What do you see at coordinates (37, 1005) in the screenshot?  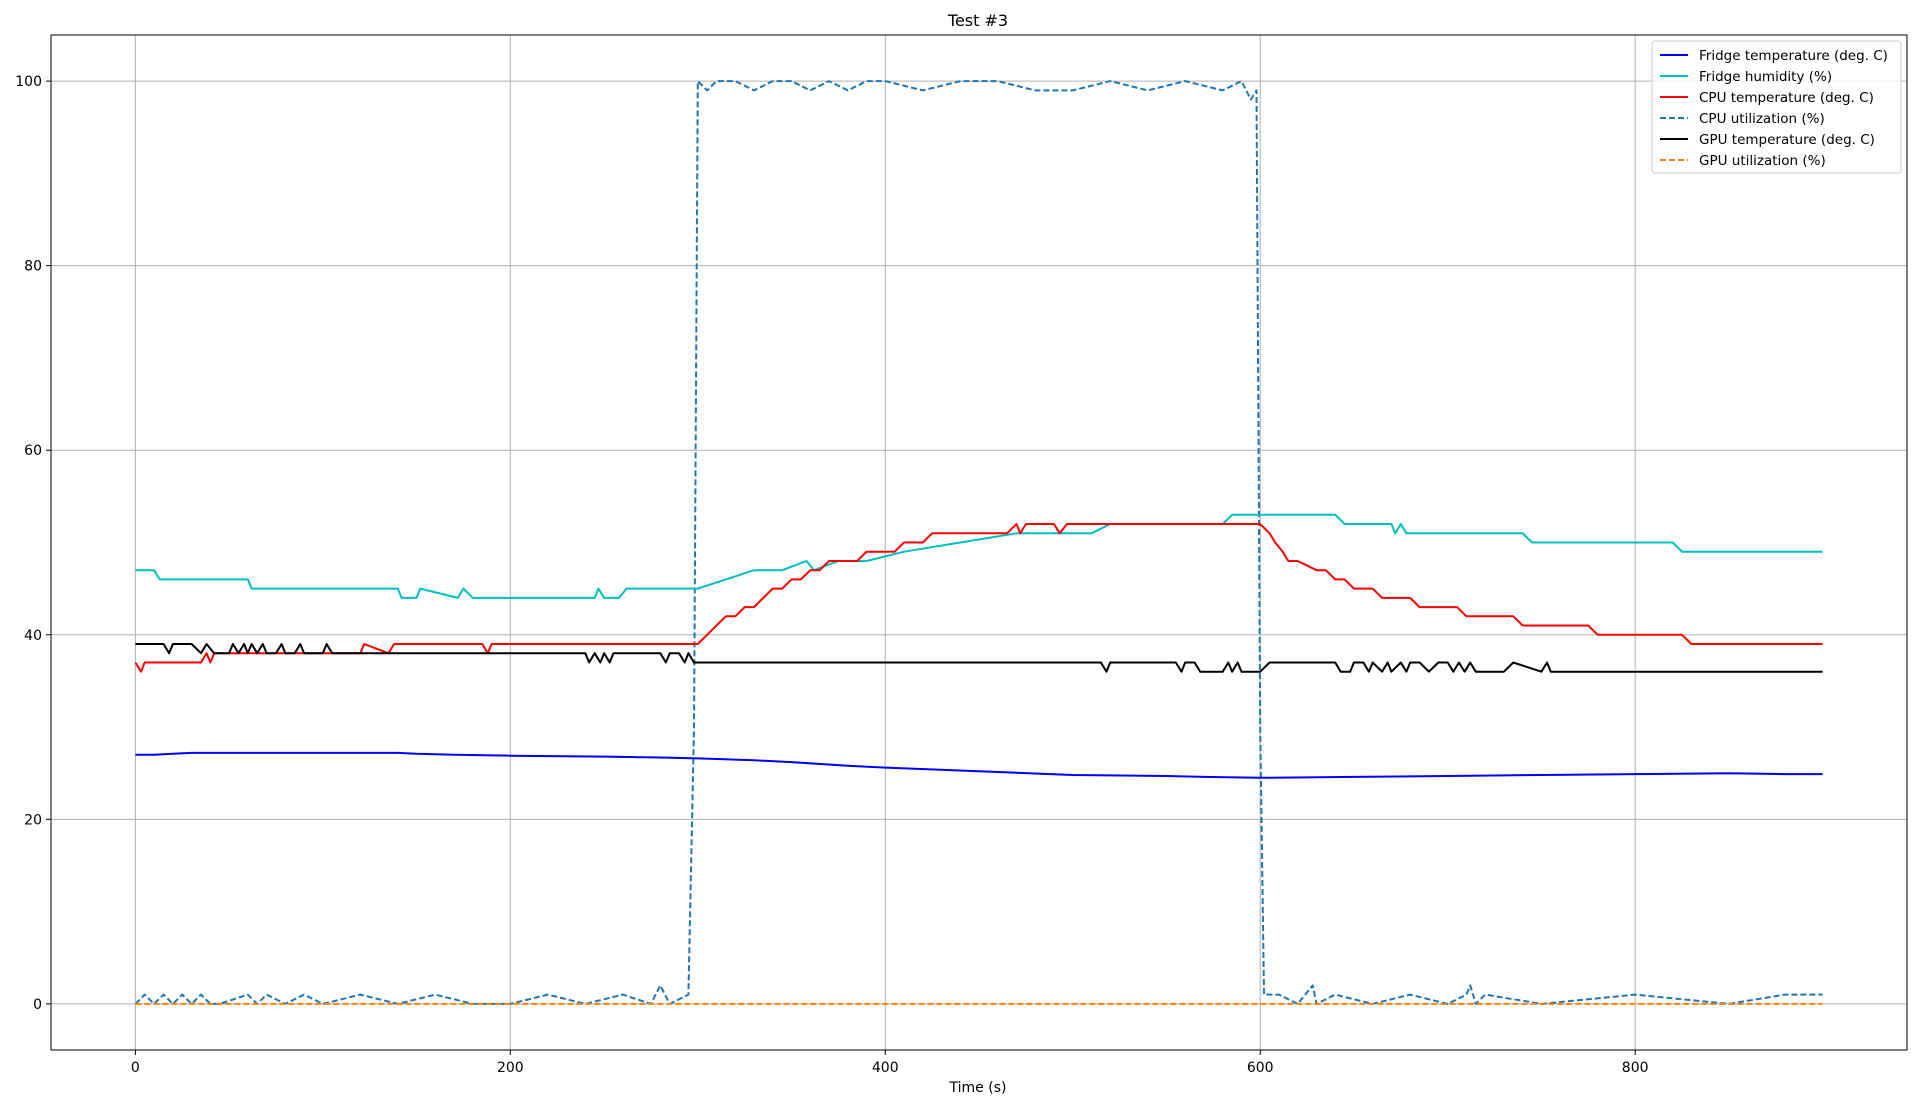 I see `y-tick-label: 0` at bounding box center [37, 1005].